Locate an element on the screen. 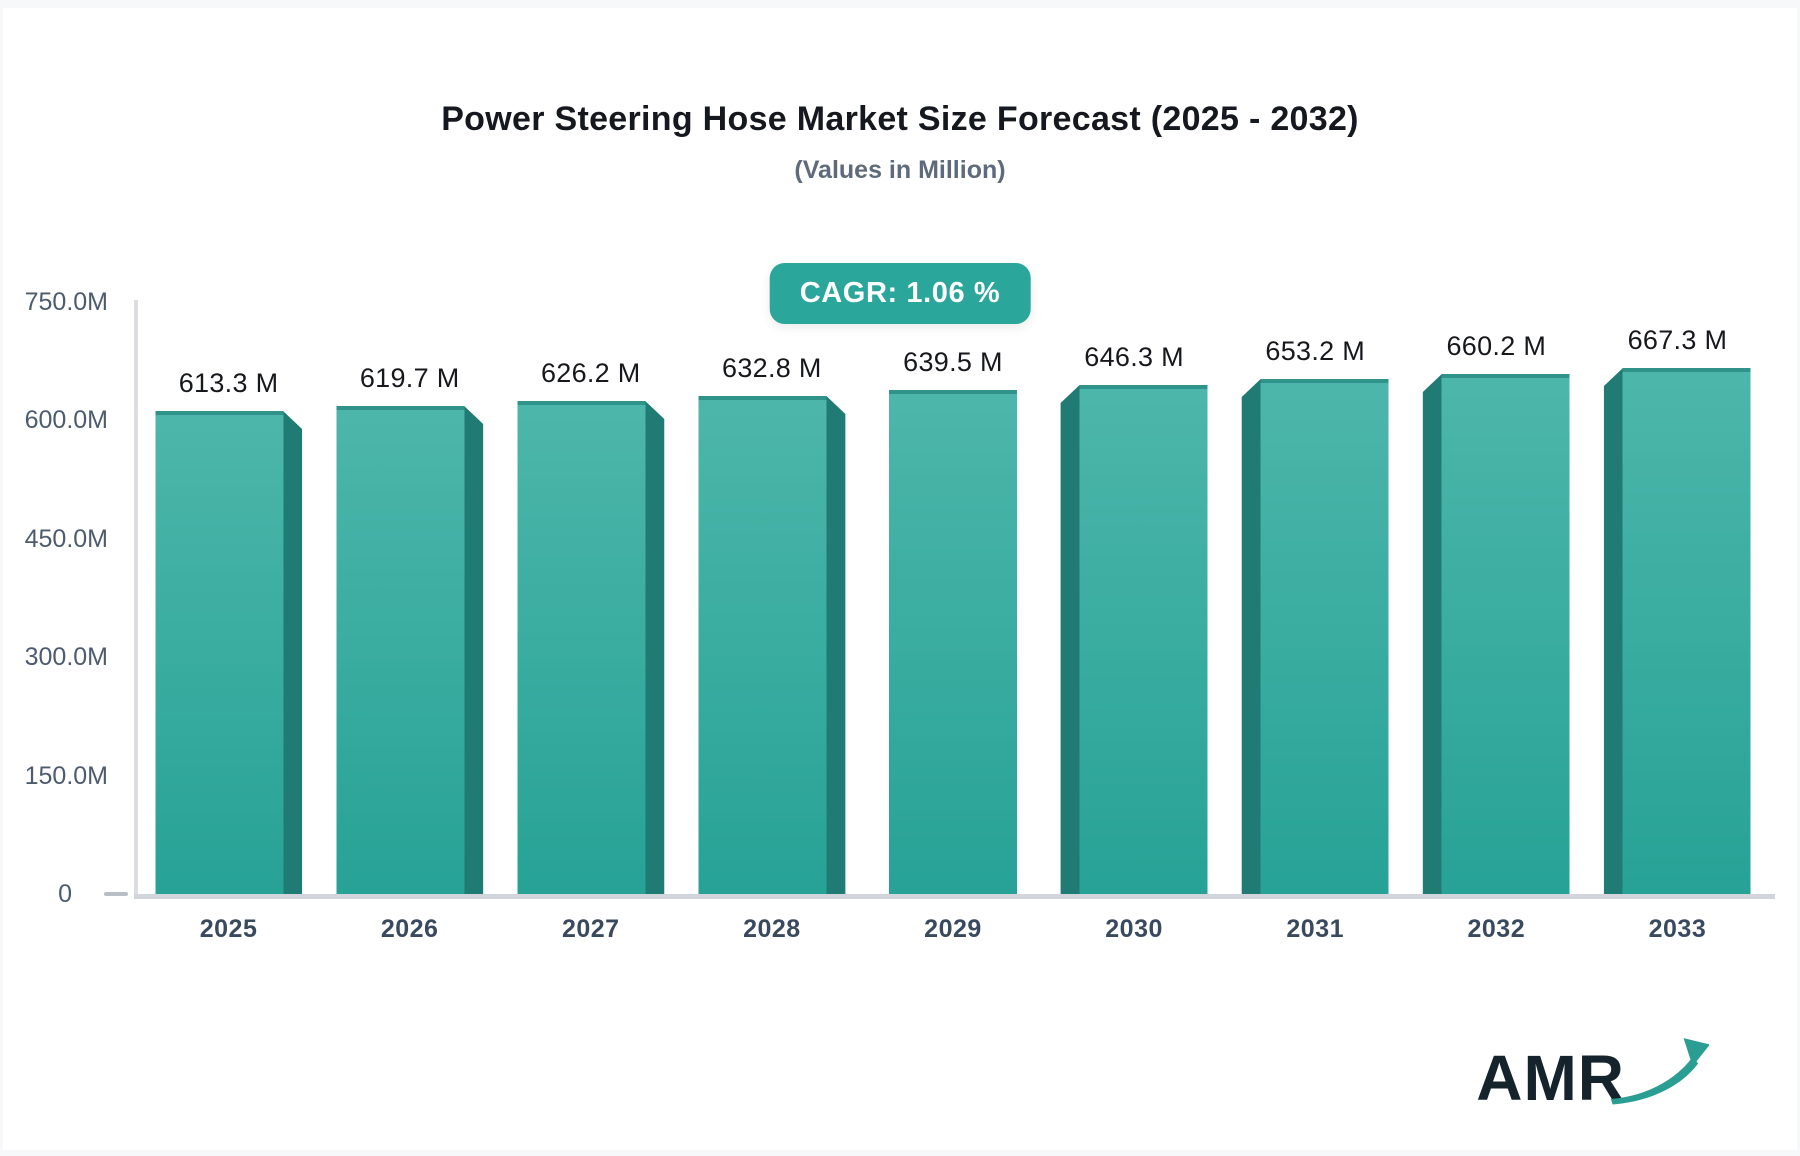 The width and height of the screenshot is (1800, 1156). x-axis-label-2031: 2031 is located at coordinates (1315, 929).